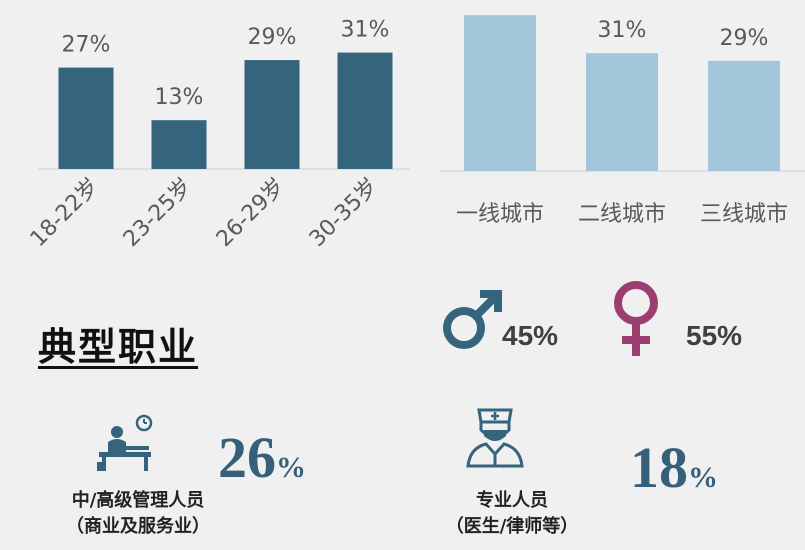  What do you see at coordinates (495, 438) in the screenshot?
I see `doctor-icon` at bounding box center [495, 438].